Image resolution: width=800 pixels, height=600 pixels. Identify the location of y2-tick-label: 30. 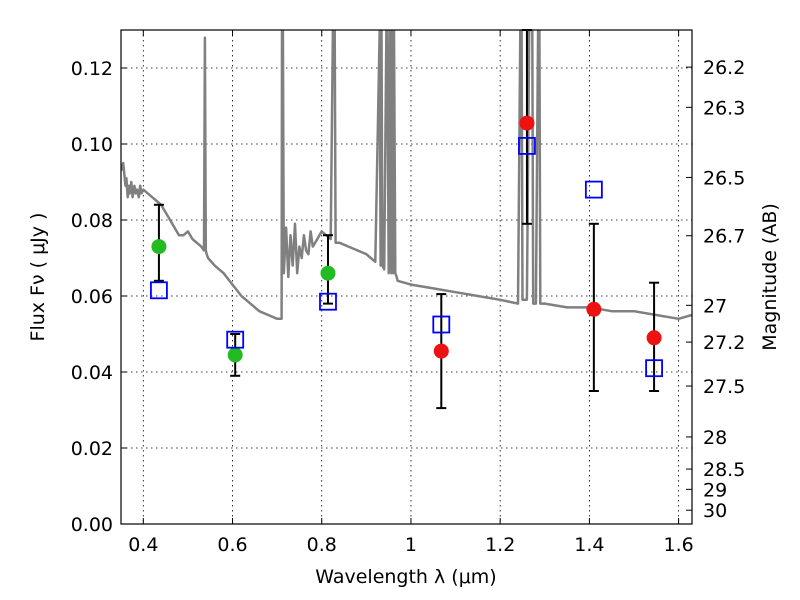
(715, 511).